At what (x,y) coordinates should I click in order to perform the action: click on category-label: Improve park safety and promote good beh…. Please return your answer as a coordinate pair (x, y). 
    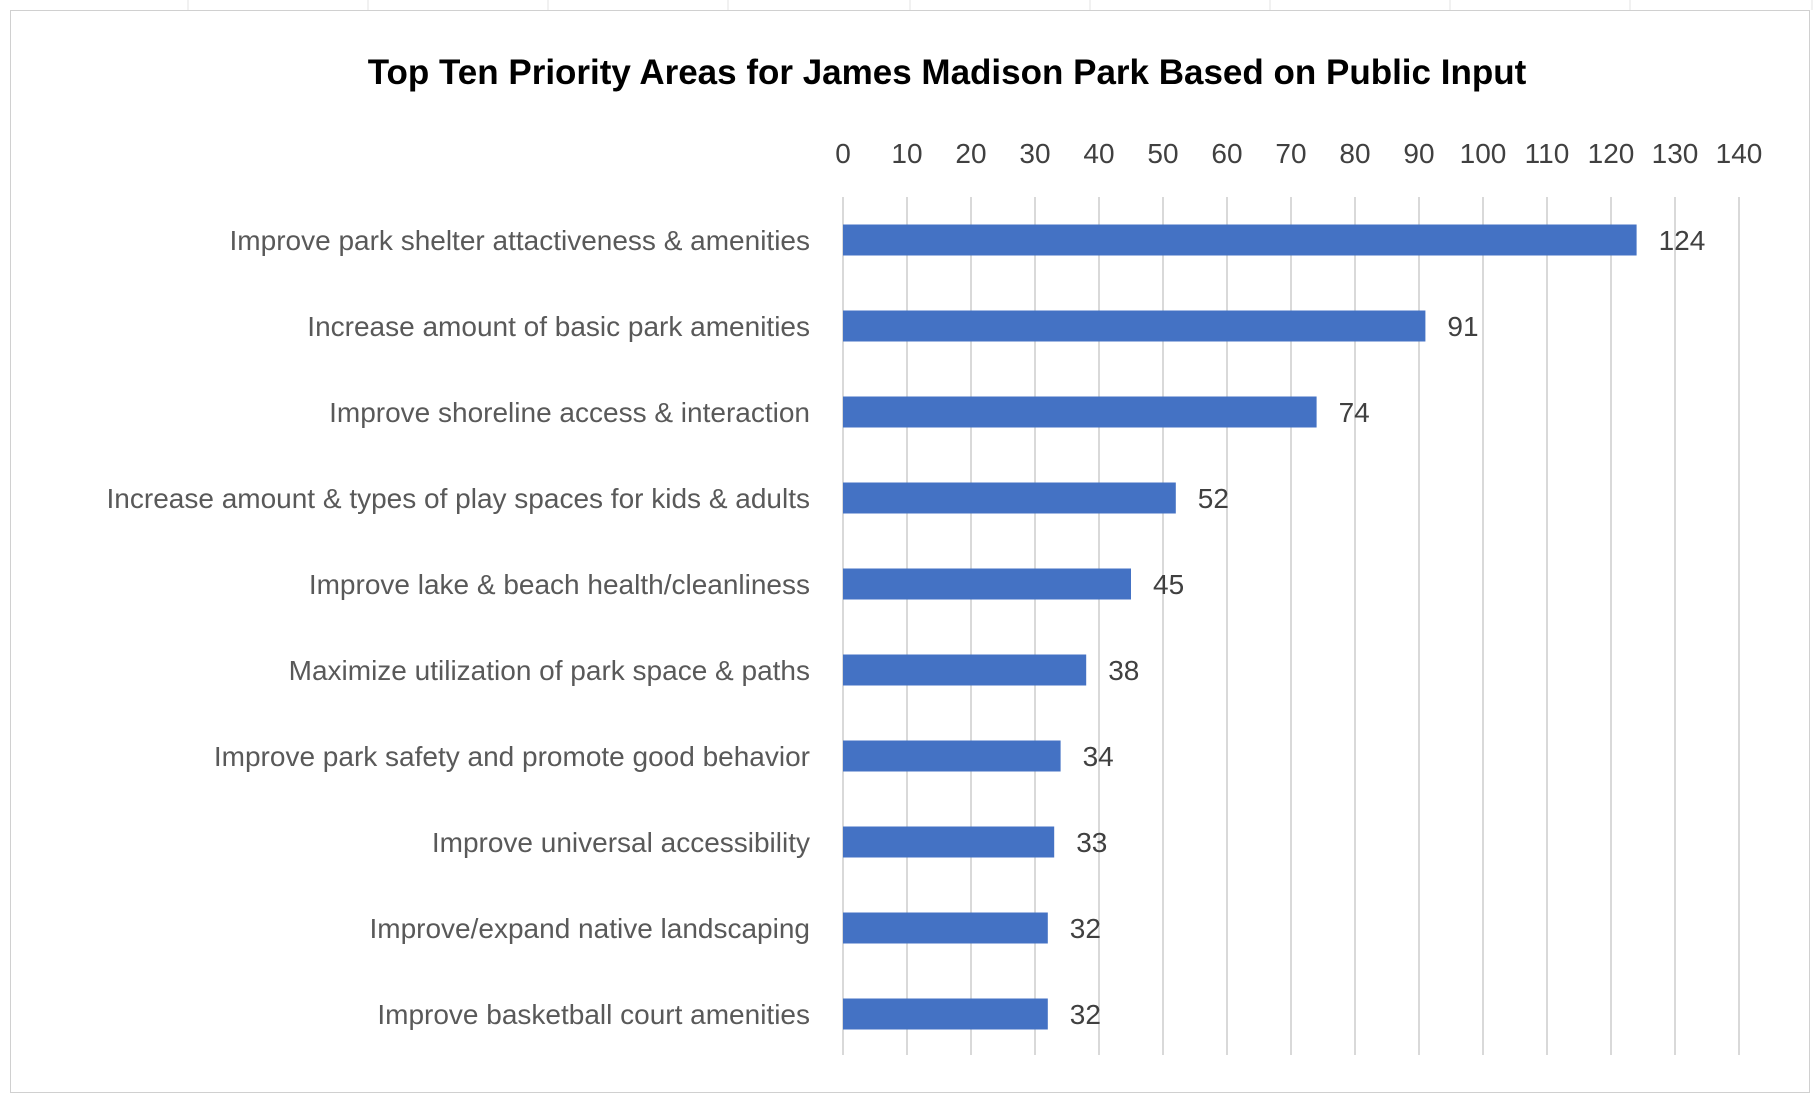
    Looking at the image, I should click on (512, 756).